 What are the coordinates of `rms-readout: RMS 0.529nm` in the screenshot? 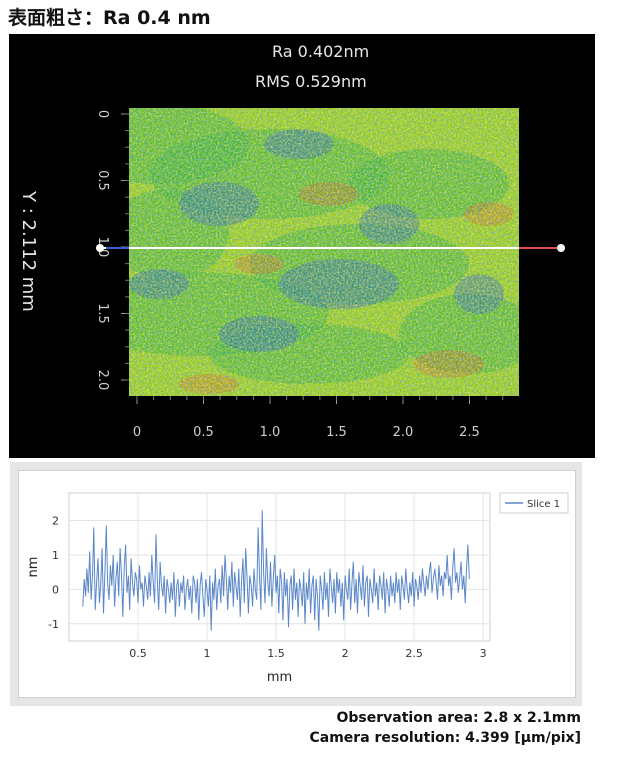 It's located at (311, 81).